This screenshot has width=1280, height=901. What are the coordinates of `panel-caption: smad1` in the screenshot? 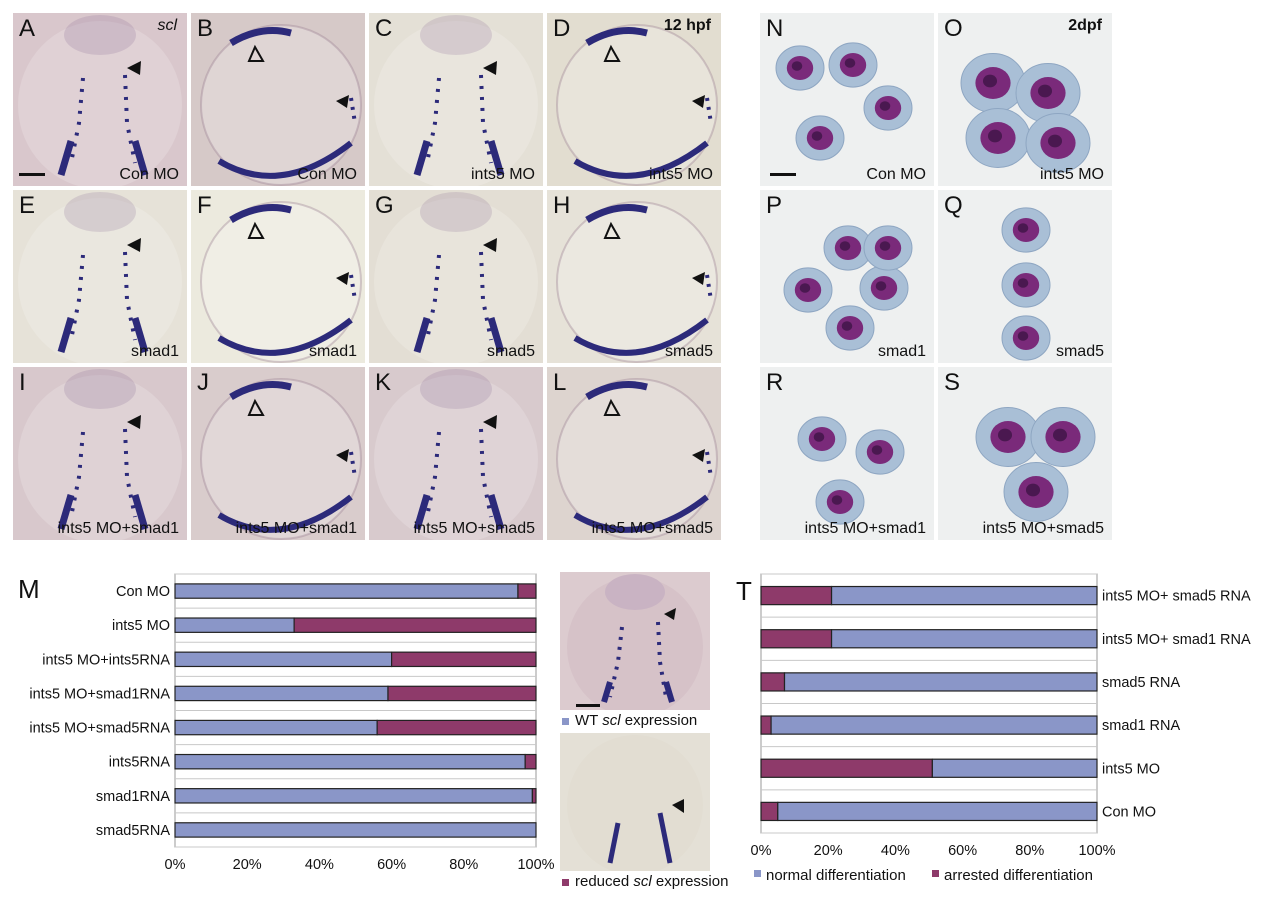 It's located at (332, 351).